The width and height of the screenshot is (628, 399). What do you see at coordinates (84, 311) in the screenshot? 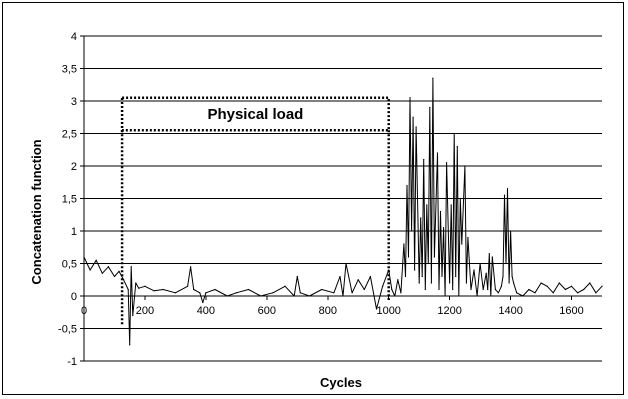
I see `x-tick-label: 0` at bounding box center [84, 311].